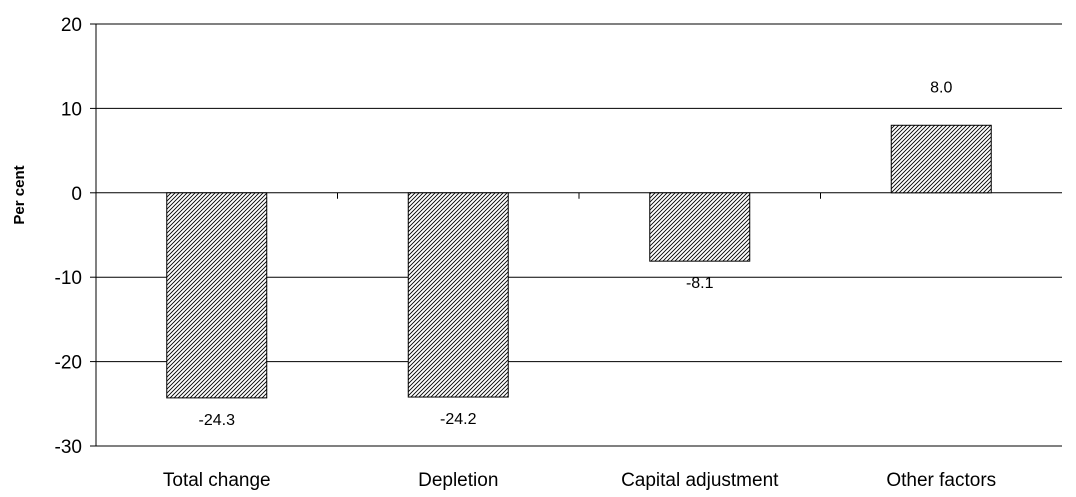  What do you see at coordinates (76, 194) in the screenshot?
I see `y-tick-label: 0` at bounding box center [76, 194].